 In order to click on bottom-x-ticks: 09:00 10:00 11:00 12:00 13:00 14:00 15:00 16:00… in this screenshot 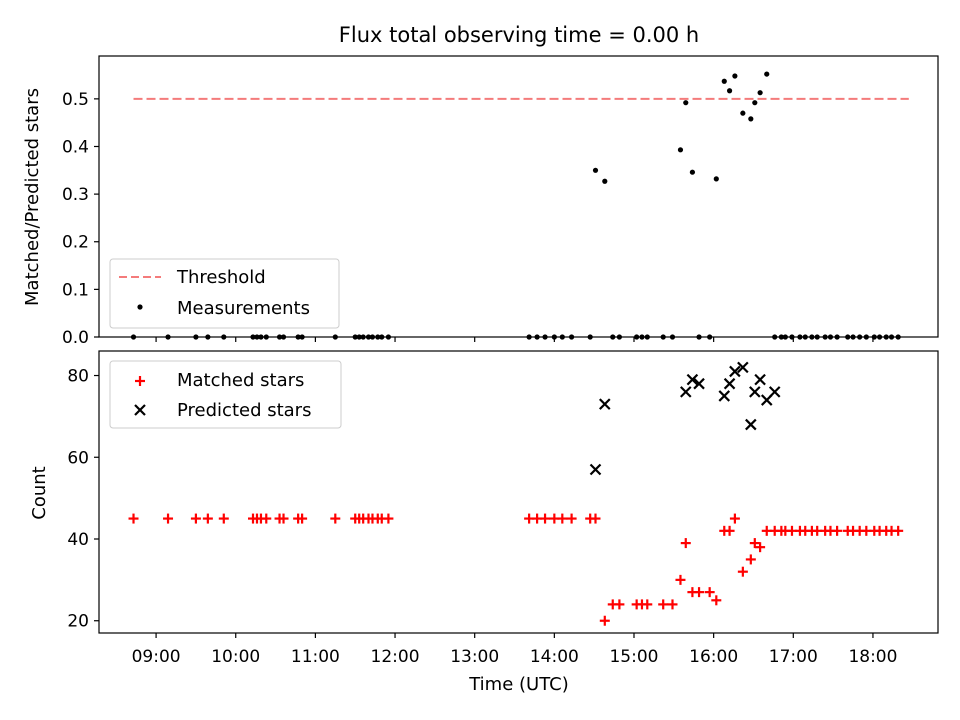, I will do `click(514, 650)`.